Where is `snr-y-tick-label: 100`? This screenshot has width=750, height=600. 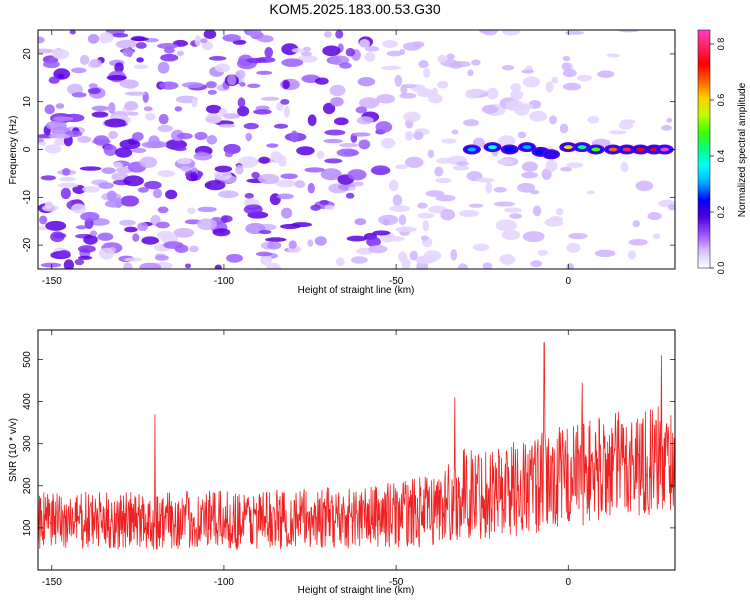
snr-y-tick-label: 100 is located at coordinates (27, 527).